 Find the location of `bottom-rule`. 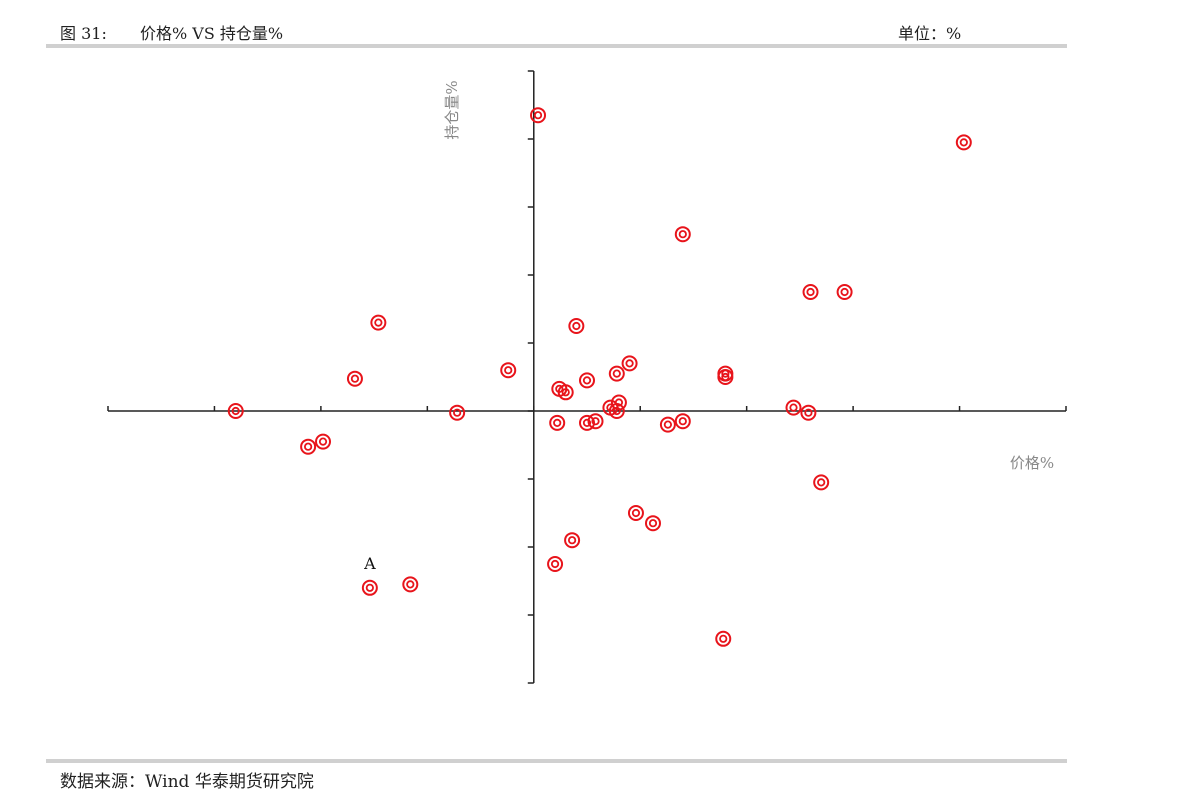

bottom-rule is located at coordinates (556, 761).